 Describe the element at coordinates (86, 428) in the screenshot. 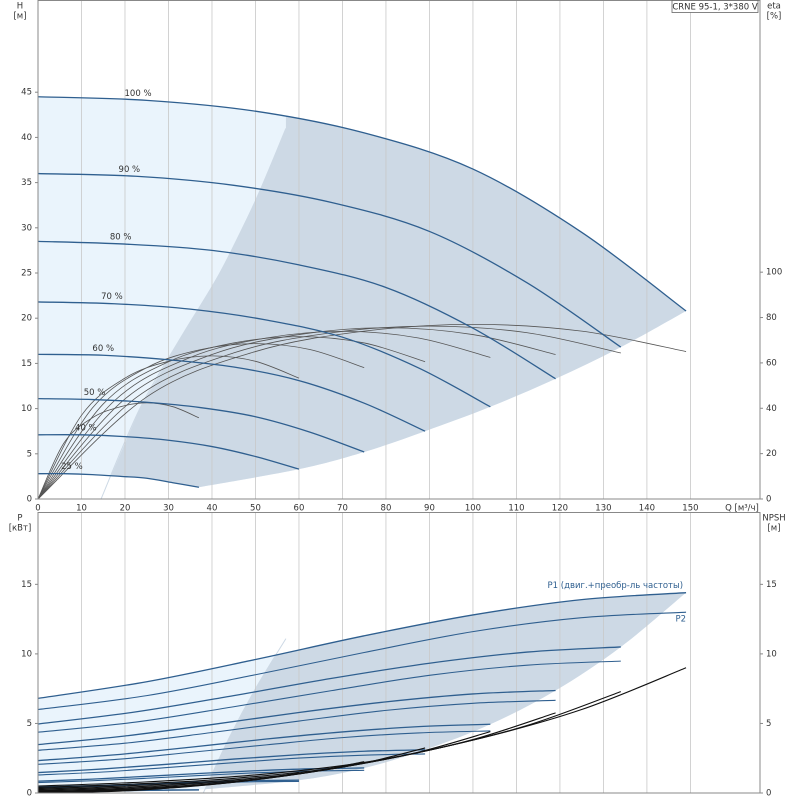

I see `curve-label: 40 %` at that location.